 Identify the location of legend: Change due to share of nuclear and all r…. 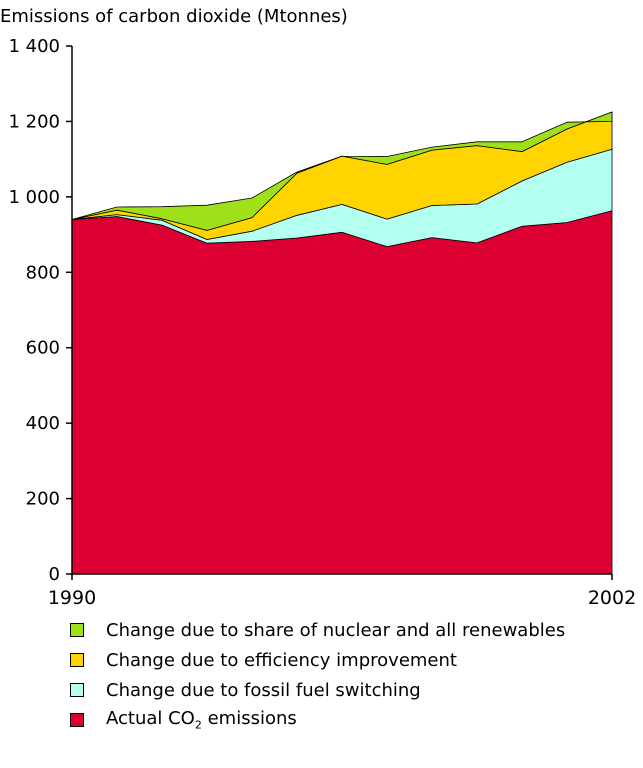
(317, 678).